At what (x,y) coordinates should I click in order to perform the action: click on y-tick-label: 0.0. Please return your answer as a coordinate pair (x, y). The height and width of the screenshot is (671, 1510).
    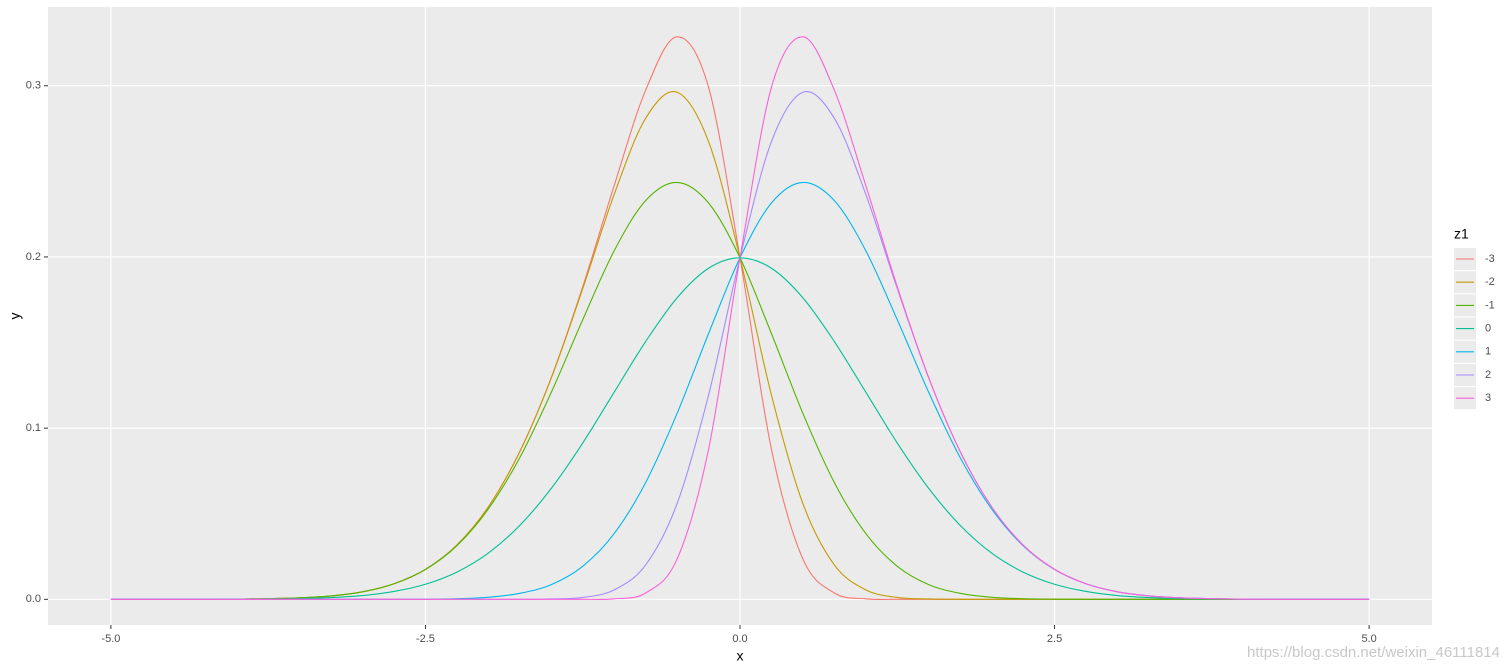
    Looking at the image, I should click on (33, 599).